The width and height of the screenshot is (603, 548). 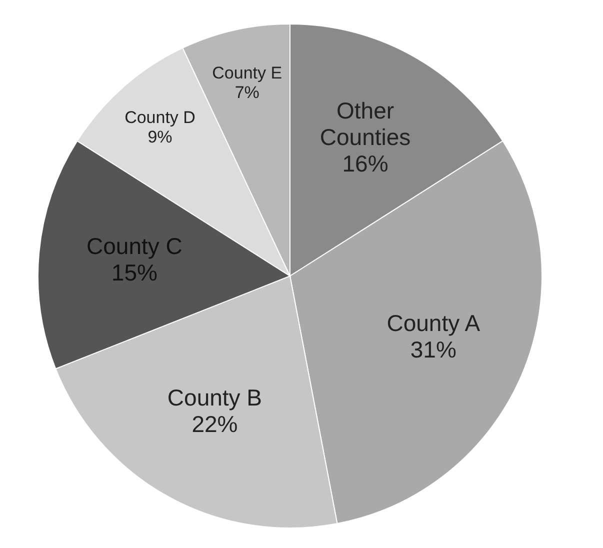 What do you see at coordinates (247, 92) in the screenshot?
I see `data-label: 7%` at bounding box center [247, 92].